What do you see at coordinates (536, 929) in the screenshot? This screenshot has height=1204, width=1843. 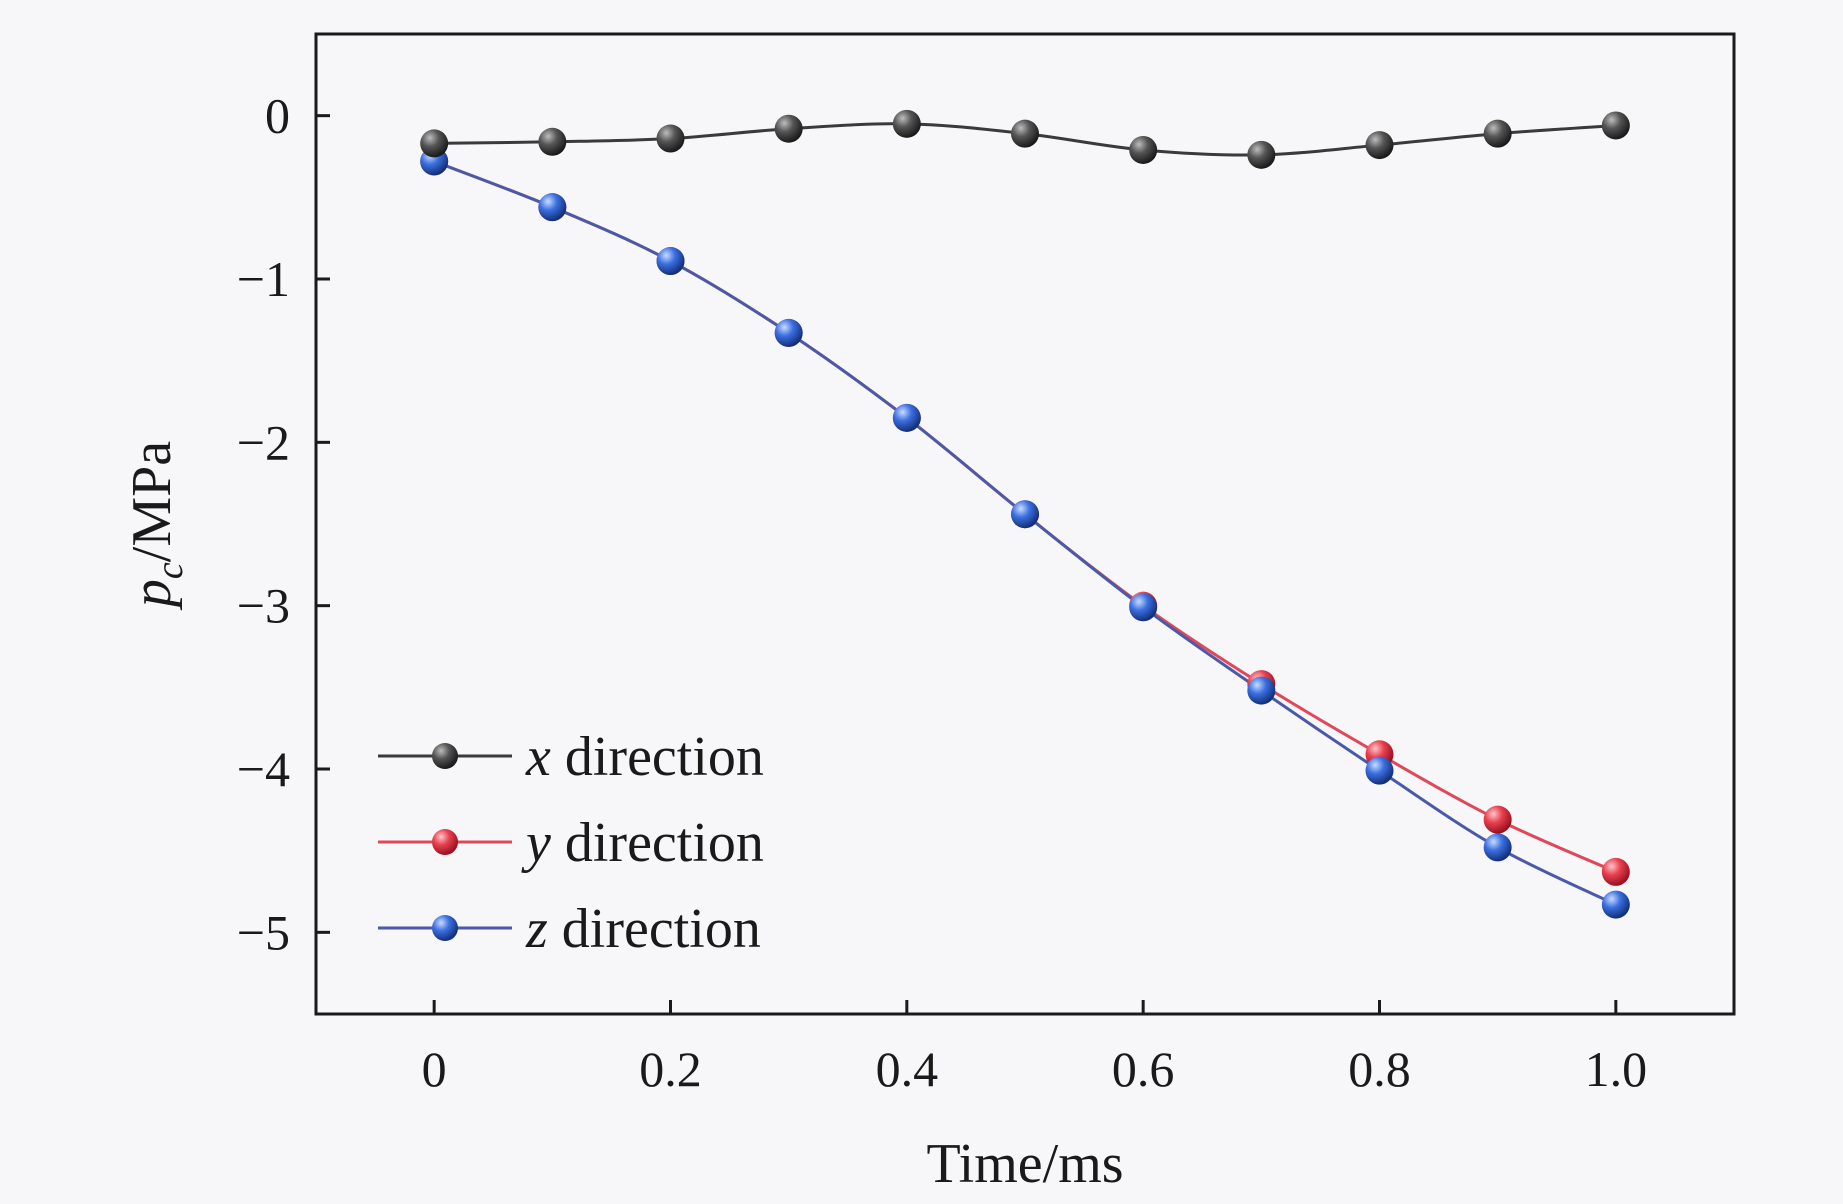 I see `legend-label-z-var: z` at bounding box center [536, 929].